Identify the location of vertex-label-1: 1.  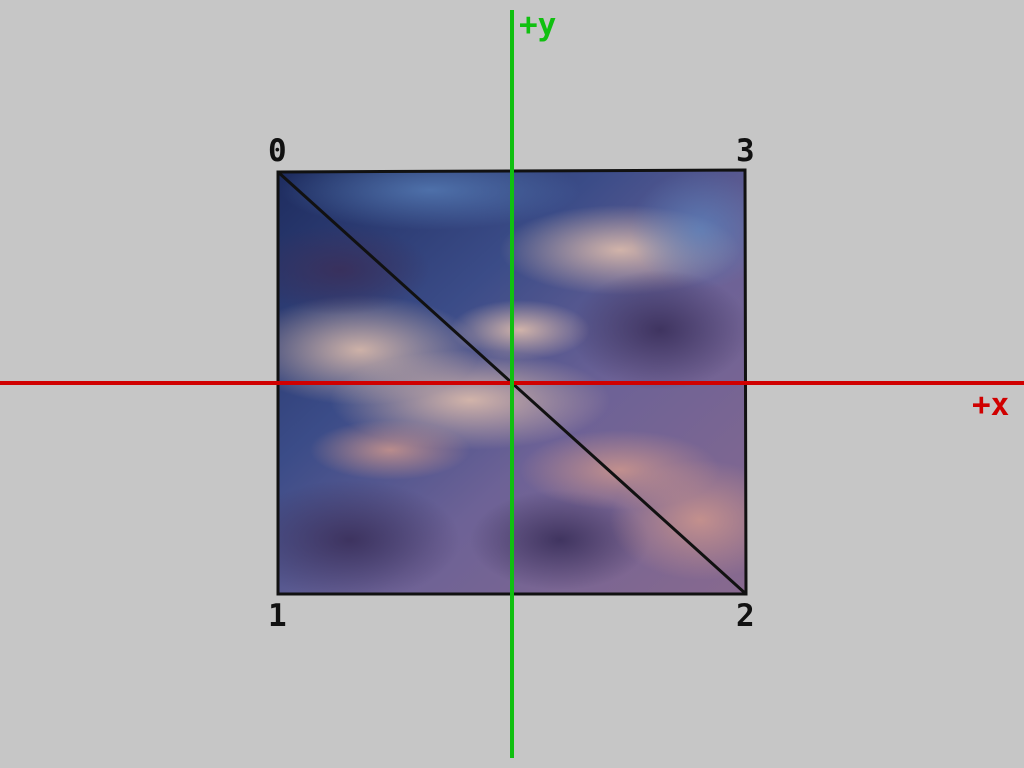
(277, 616).